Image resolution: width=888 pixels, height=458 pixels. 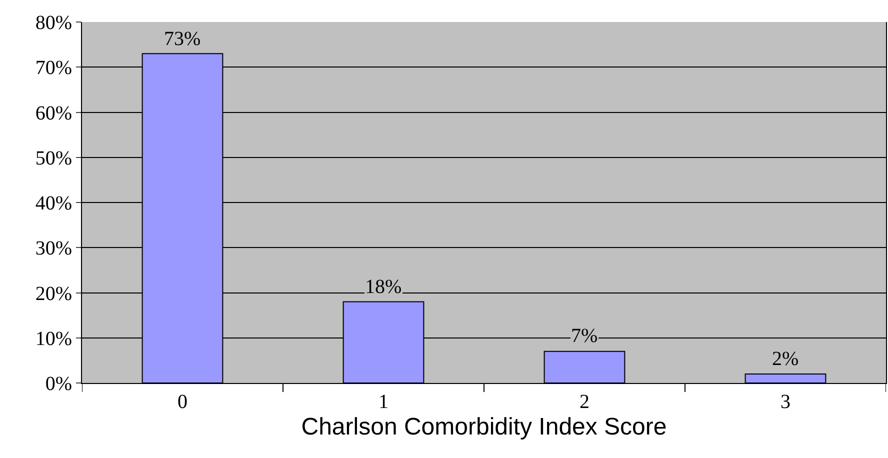 I want to click on x-tick-label: 1, so click(x=383, y=402).